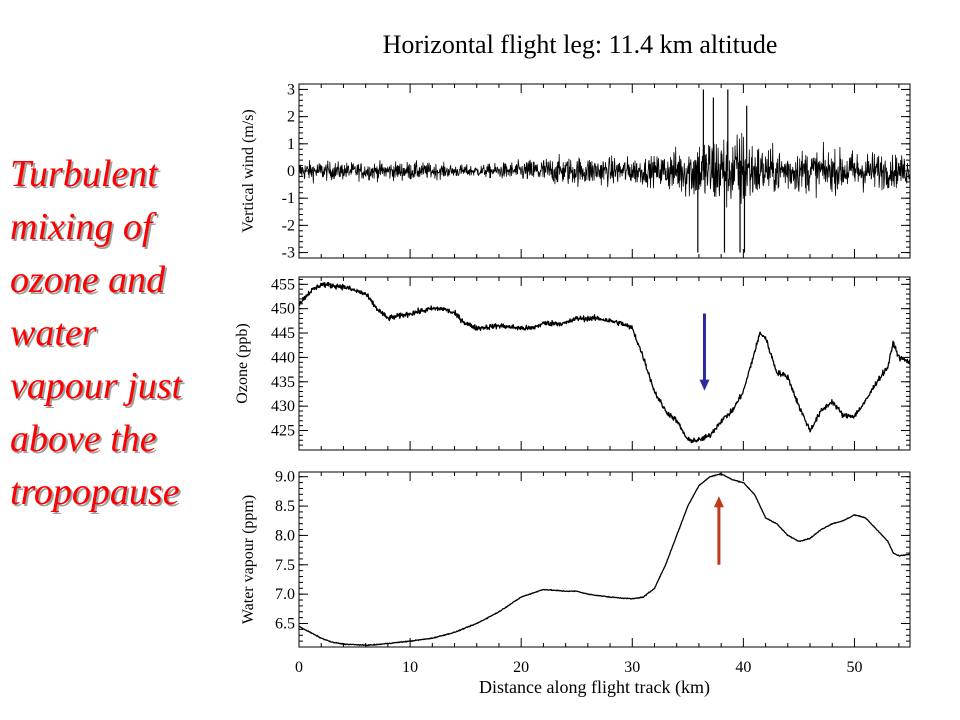 The image size is (960, 720). I want to click on y-axis-title: Ozone (ppb), so click(242, 363).